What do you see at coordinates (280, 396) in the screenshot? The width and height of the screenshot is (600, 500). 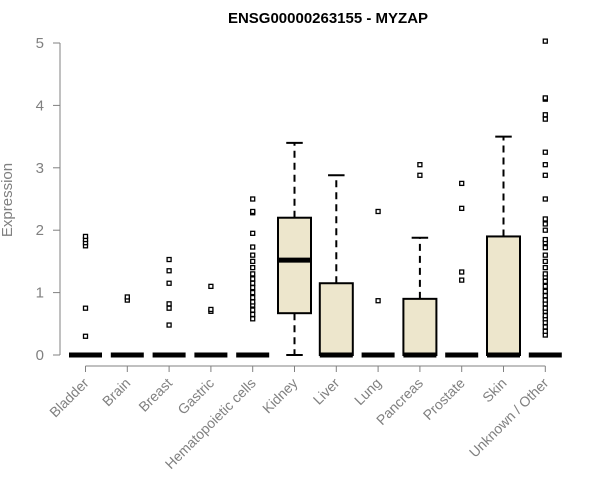 I see `x-tick-label: Kidney` at bounding box center [280, 396].